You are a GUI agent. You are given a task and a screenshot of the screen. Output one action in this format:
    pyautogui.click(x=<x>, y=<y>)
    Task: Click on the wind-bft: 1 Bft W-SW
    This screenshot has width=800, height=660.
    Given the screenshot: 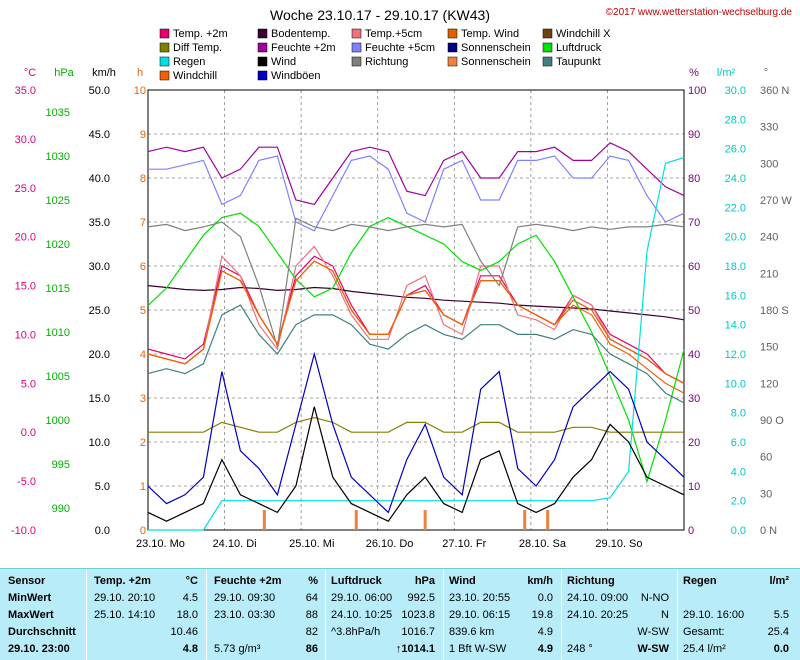 What is the action you would take?
    pyautogui.click(x=478, y=649)
    